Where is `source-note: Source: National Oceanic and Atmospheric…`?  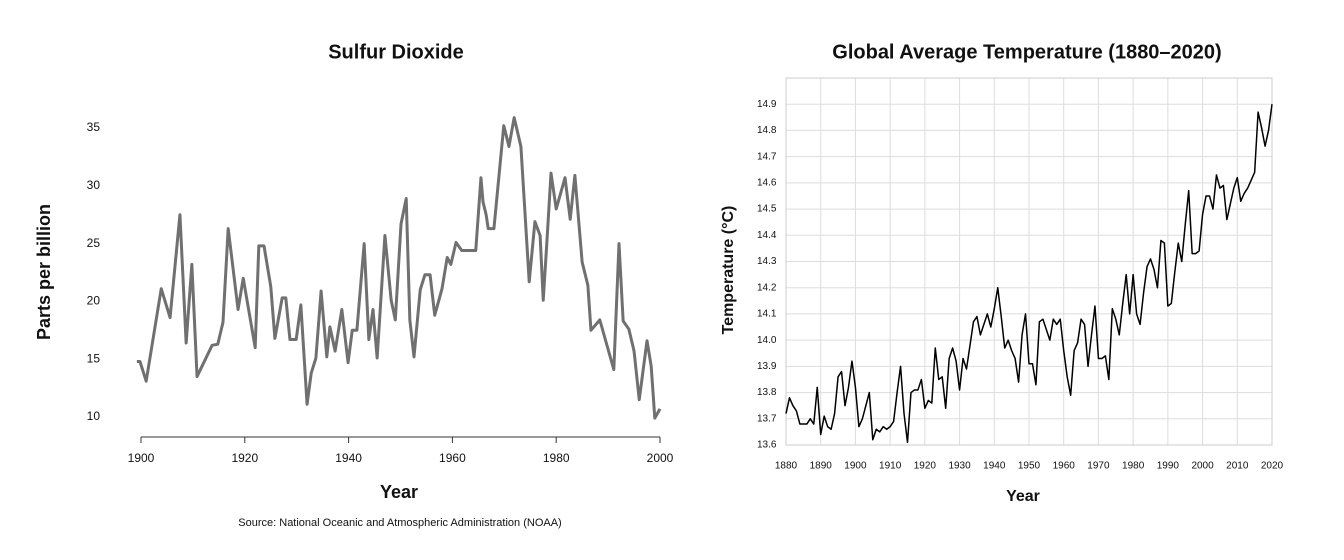 source-note: Source: National Oceanic and Atmospheric… is located at coordinates (399, 523).